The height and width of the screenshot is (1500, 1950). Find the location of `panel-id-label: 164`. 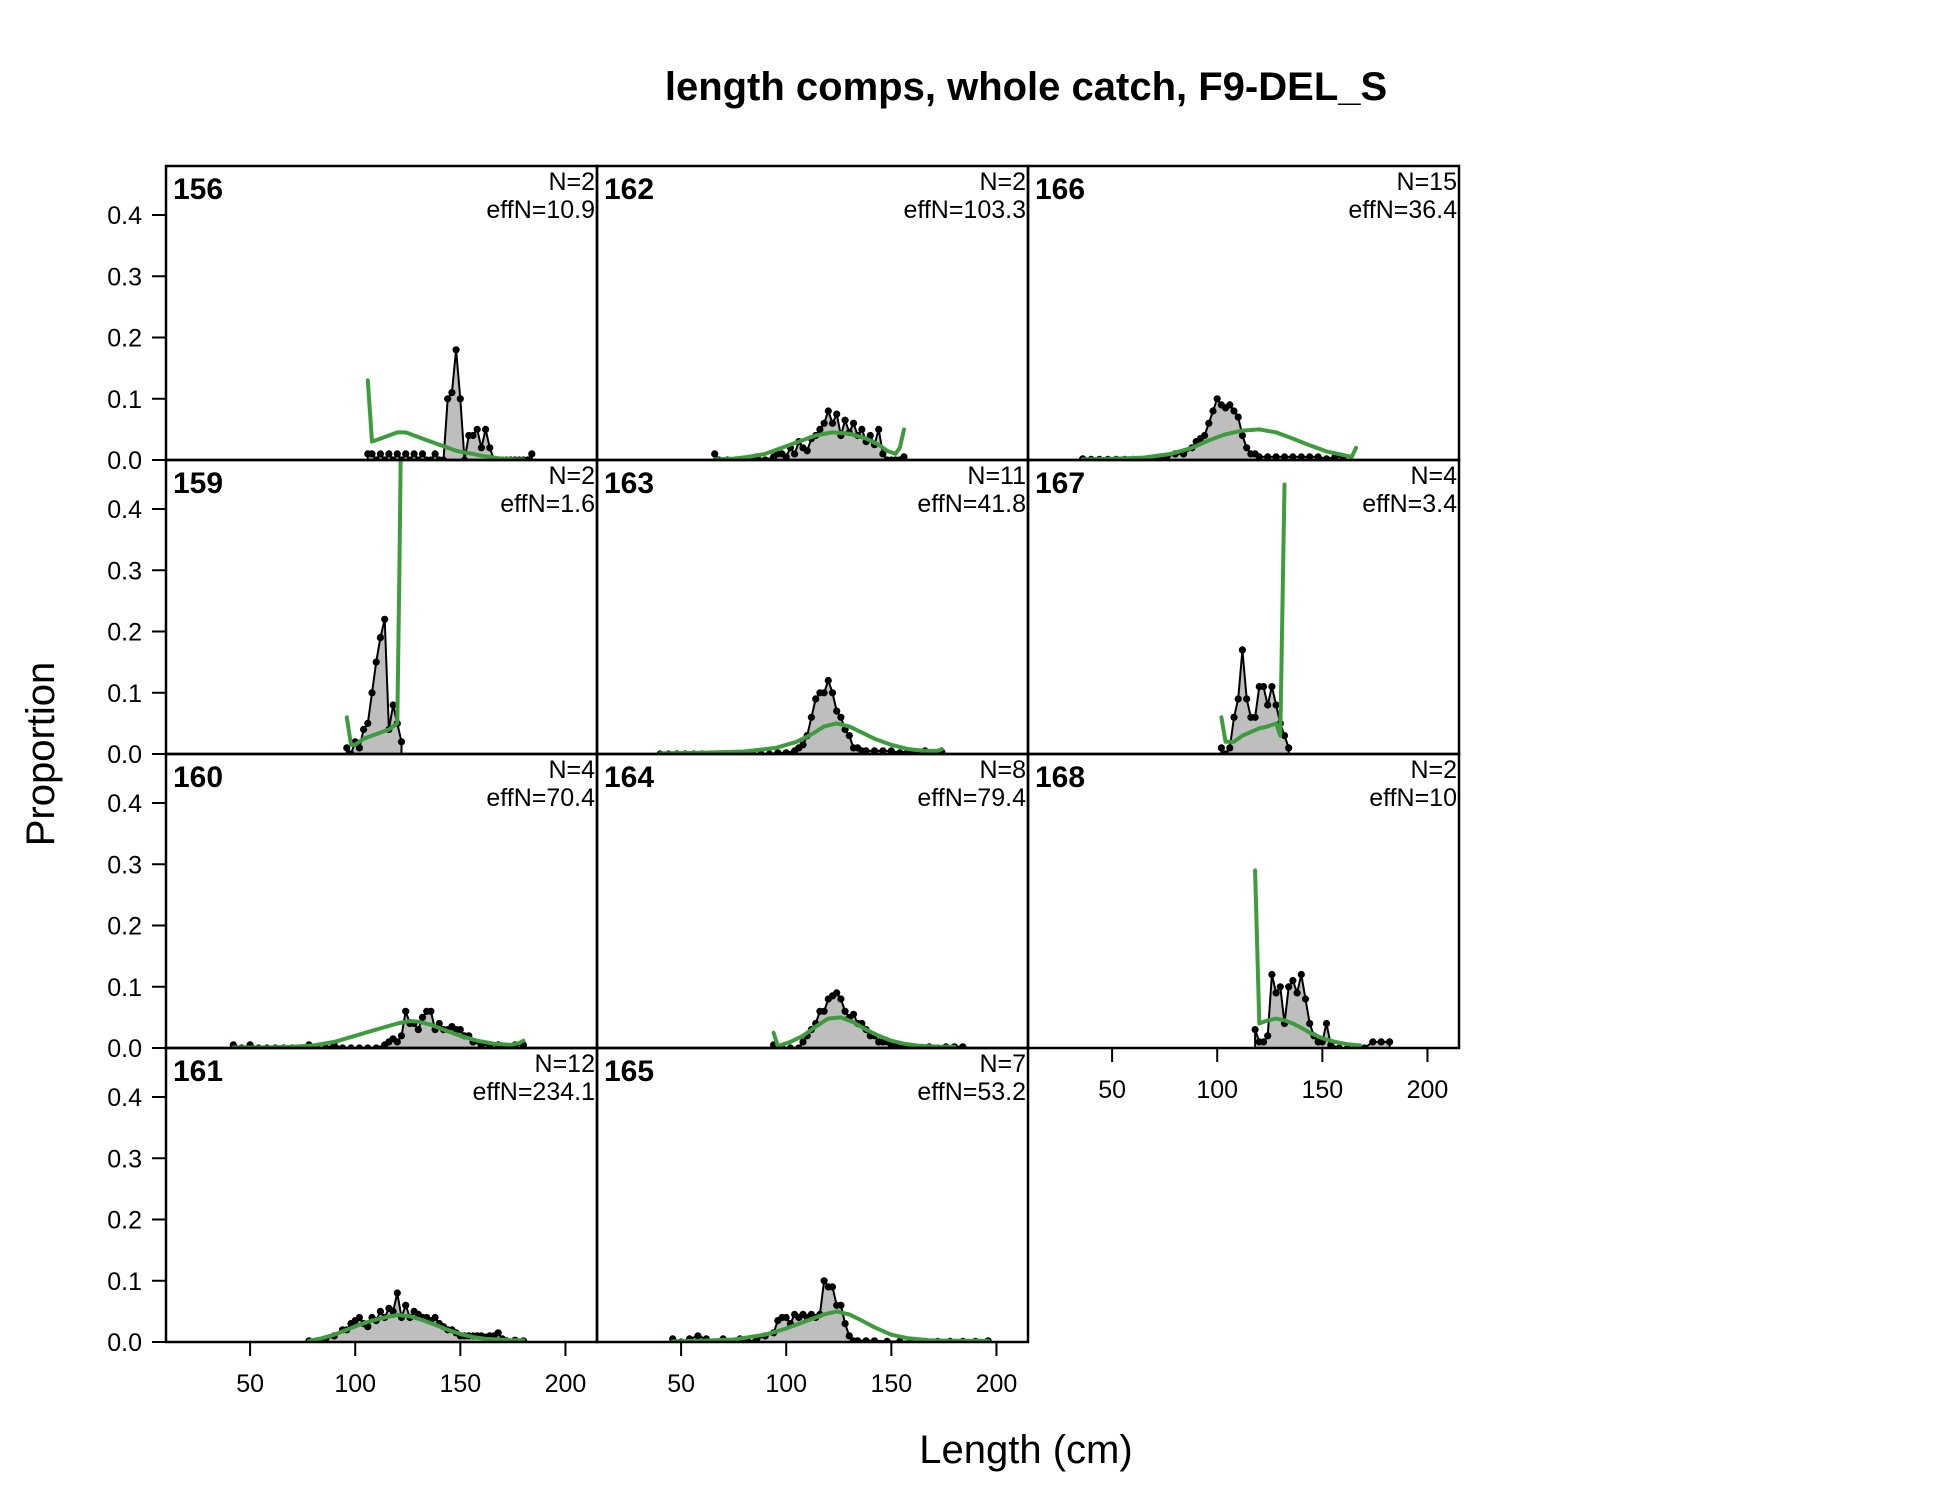

panel-id-label: 164 is located at coordinates (629, 777).